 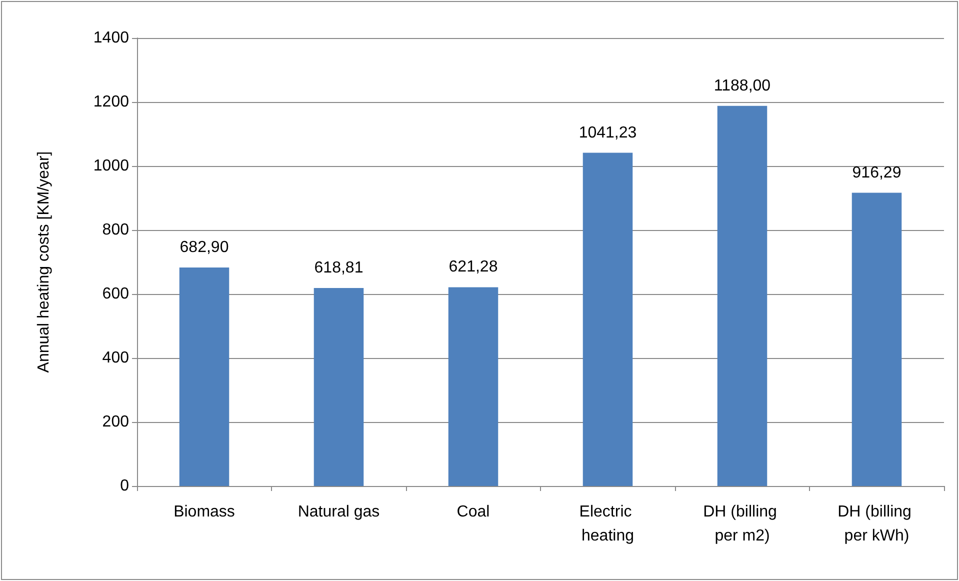 I want to click on y-axis-title: Annual heating costs [KM/year], so click(x=44, y=262).